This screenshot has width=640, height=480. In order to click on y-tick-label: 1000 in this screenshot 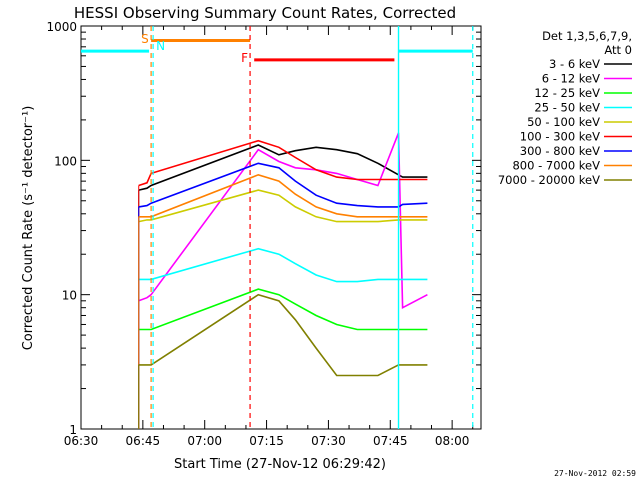, I will do `click(61, 27)`.